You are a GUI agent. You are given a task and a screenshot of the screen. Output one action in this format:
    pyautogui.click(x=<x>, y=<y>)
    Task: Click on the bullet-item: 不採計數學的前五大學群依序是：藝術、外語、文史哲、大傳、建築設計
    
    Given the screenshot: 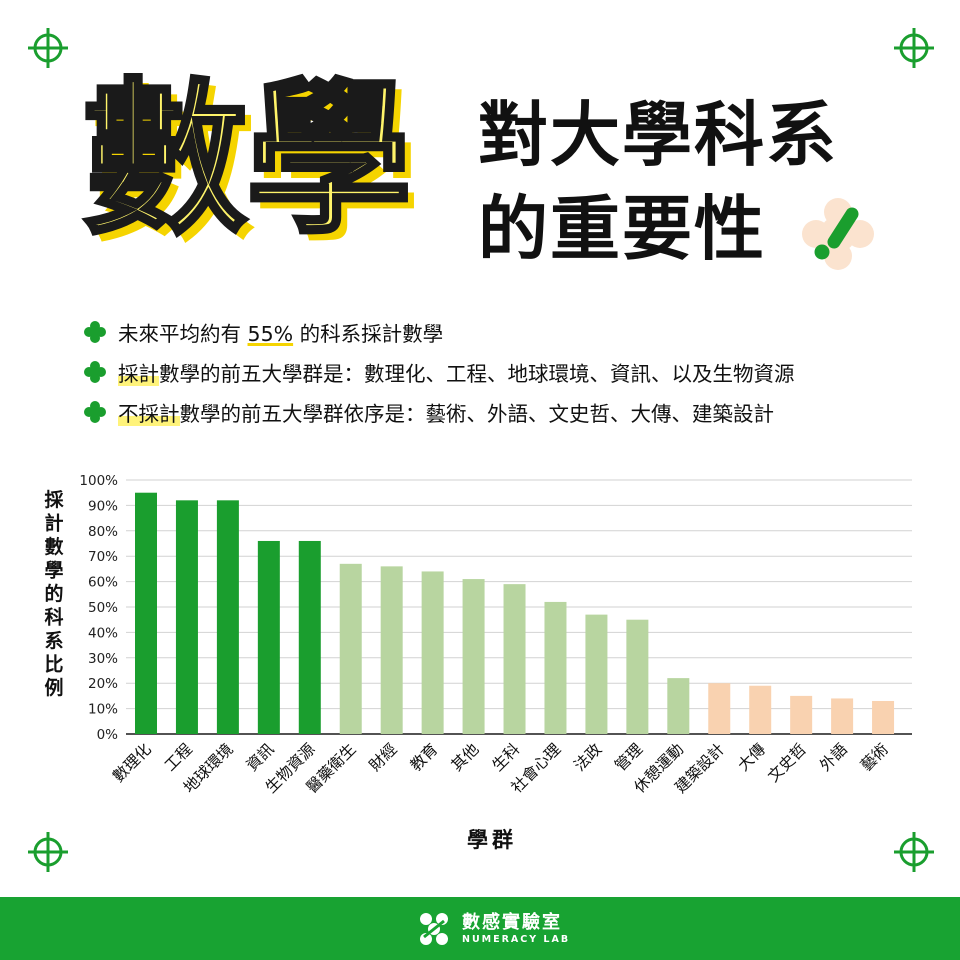 What is the action you would take?
    pyautogui.click(x=439, y=412)
    